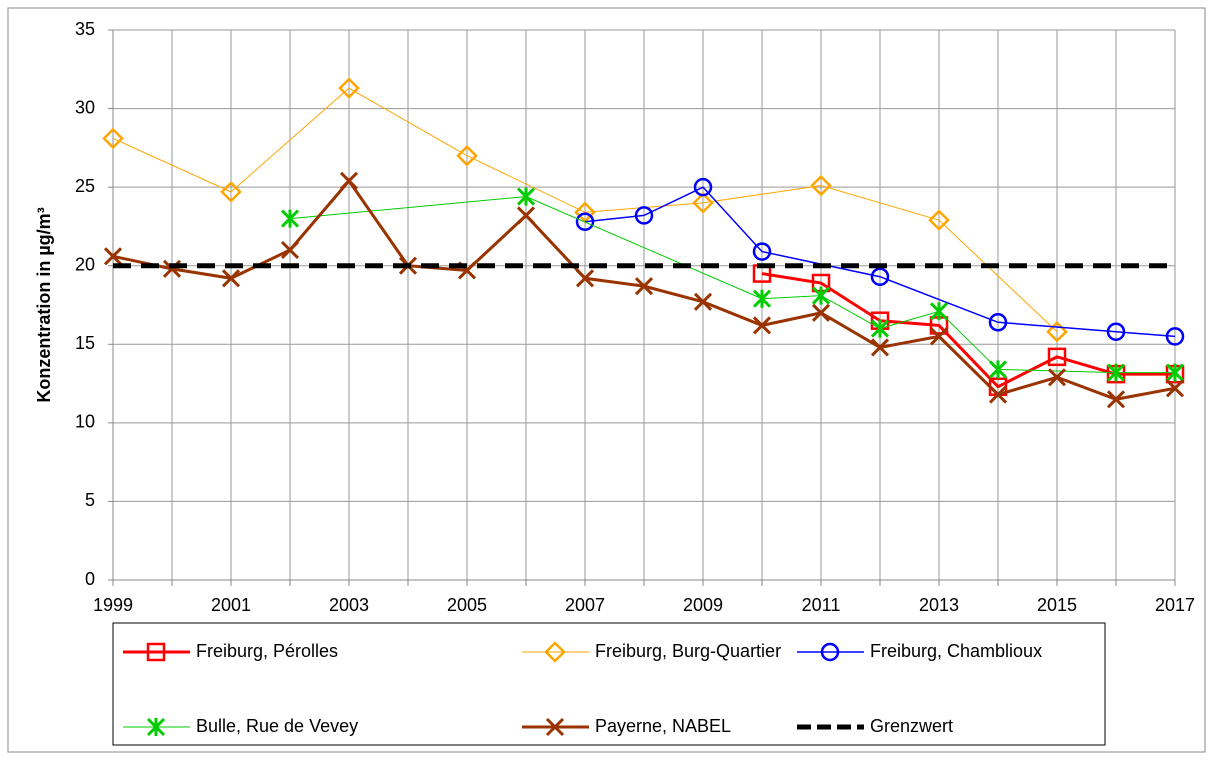  I want to click on x-tick-label: 2007, so click(585, 605).